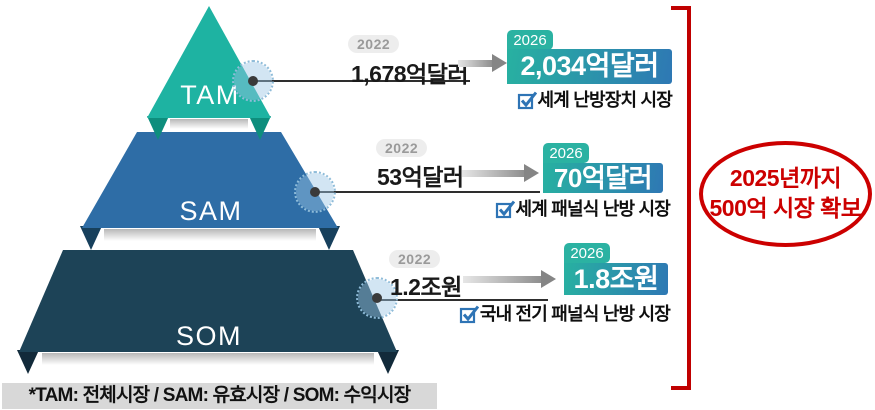 This screenshot has width=875, height=410. I want to click on market-label-tam: 세계 난방장치 시장, so click(595, 99).